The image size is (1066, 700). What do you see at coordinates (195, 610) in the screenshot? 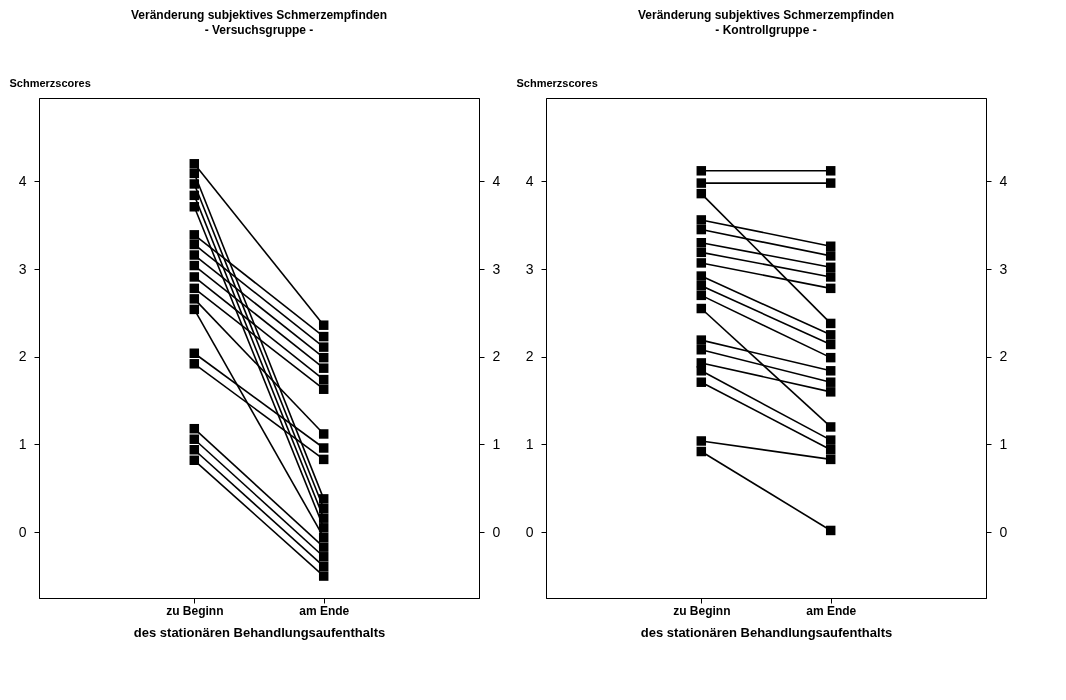
I see `x-tick-label: zu Beginn` at bounding box center [195, 610].